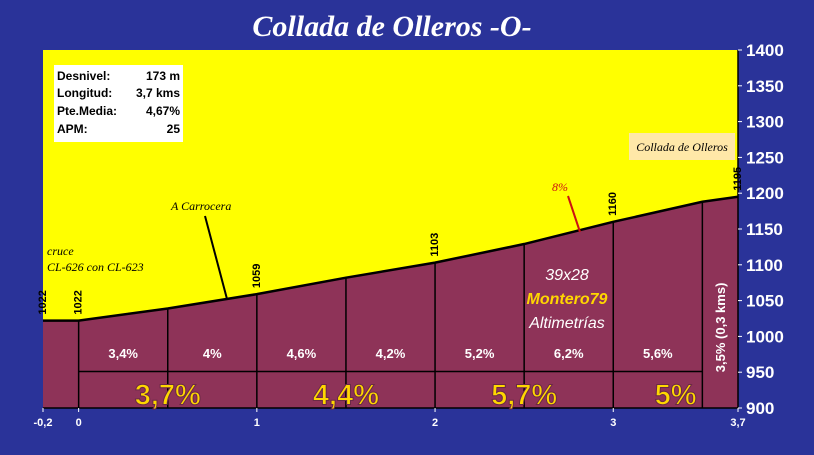 This screenshot has width=814, height=455. I want to click on km-grade-label: 5,7%, so click(524, 395).